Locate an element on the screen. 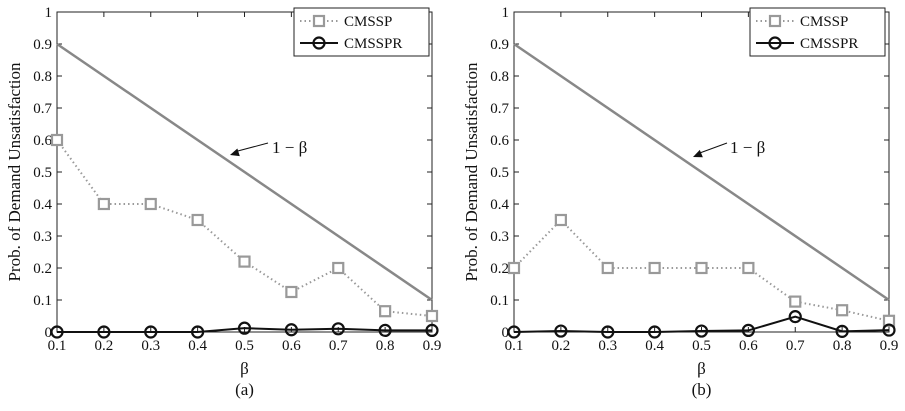  x-tick-label: 0.3 is located at coordinates (607, 346).